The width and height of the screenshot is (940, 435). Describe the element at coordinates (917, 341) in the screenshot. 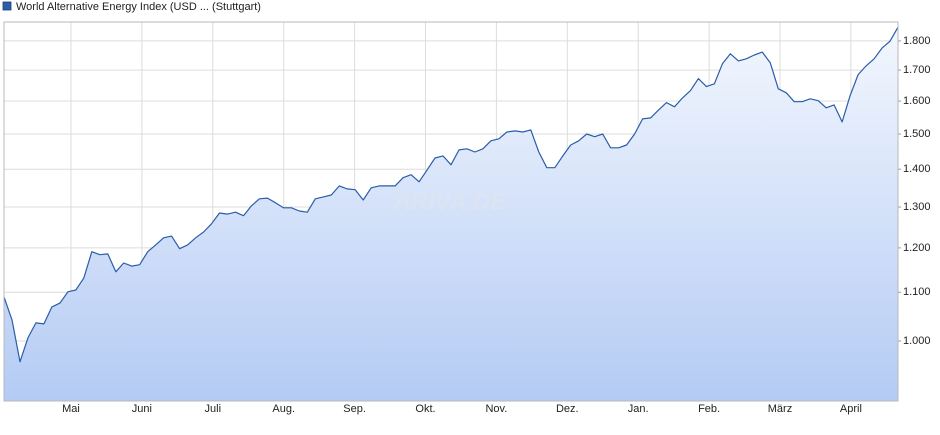

I see `y-tick-label: 1.000` at that location.